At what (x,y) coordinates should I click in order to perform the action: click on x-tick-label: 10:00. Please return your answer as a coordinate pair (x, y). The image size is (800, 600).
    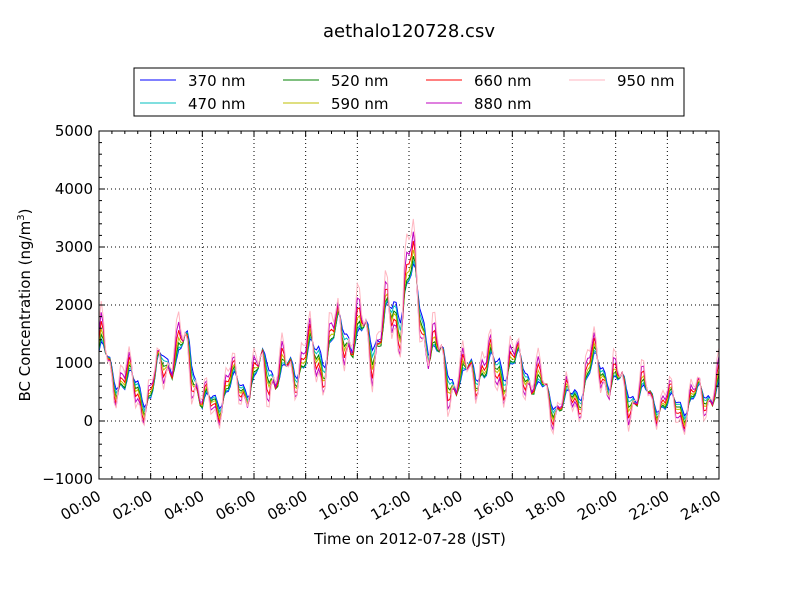
    Looking at the image, I should click on (339, 505).